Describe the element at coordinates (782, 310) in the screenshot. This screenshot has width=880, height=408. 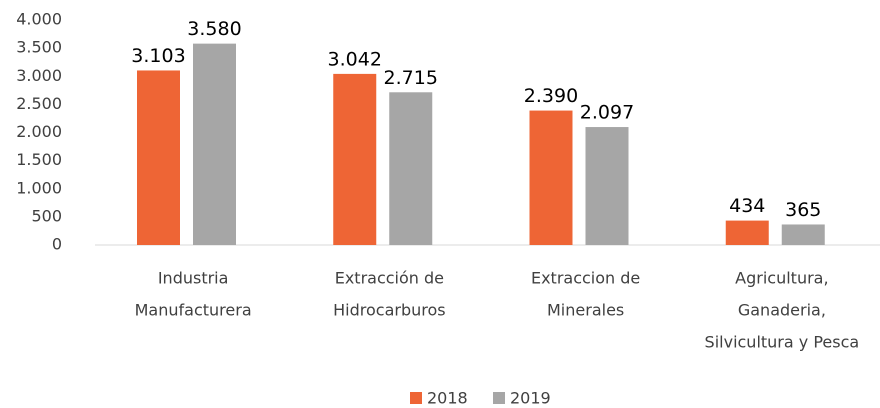
I see `x-tick-label: Ganaderia,` at that location.